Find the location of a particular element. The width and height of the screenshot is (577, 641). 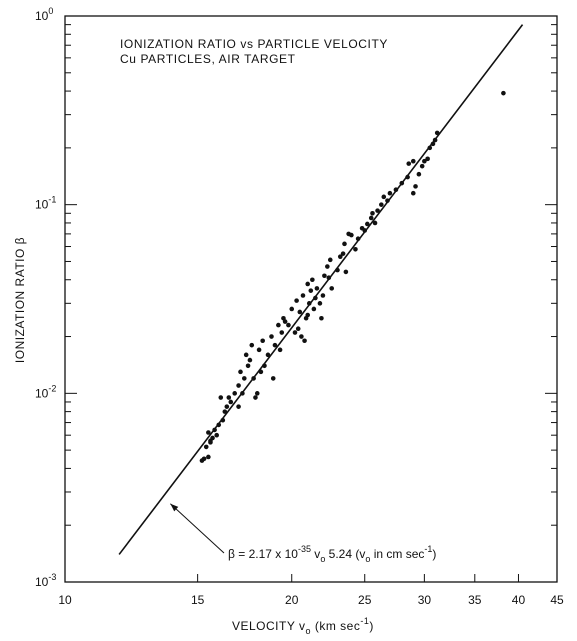

x-tick-label: 20 is located at coordinates (292, 600).